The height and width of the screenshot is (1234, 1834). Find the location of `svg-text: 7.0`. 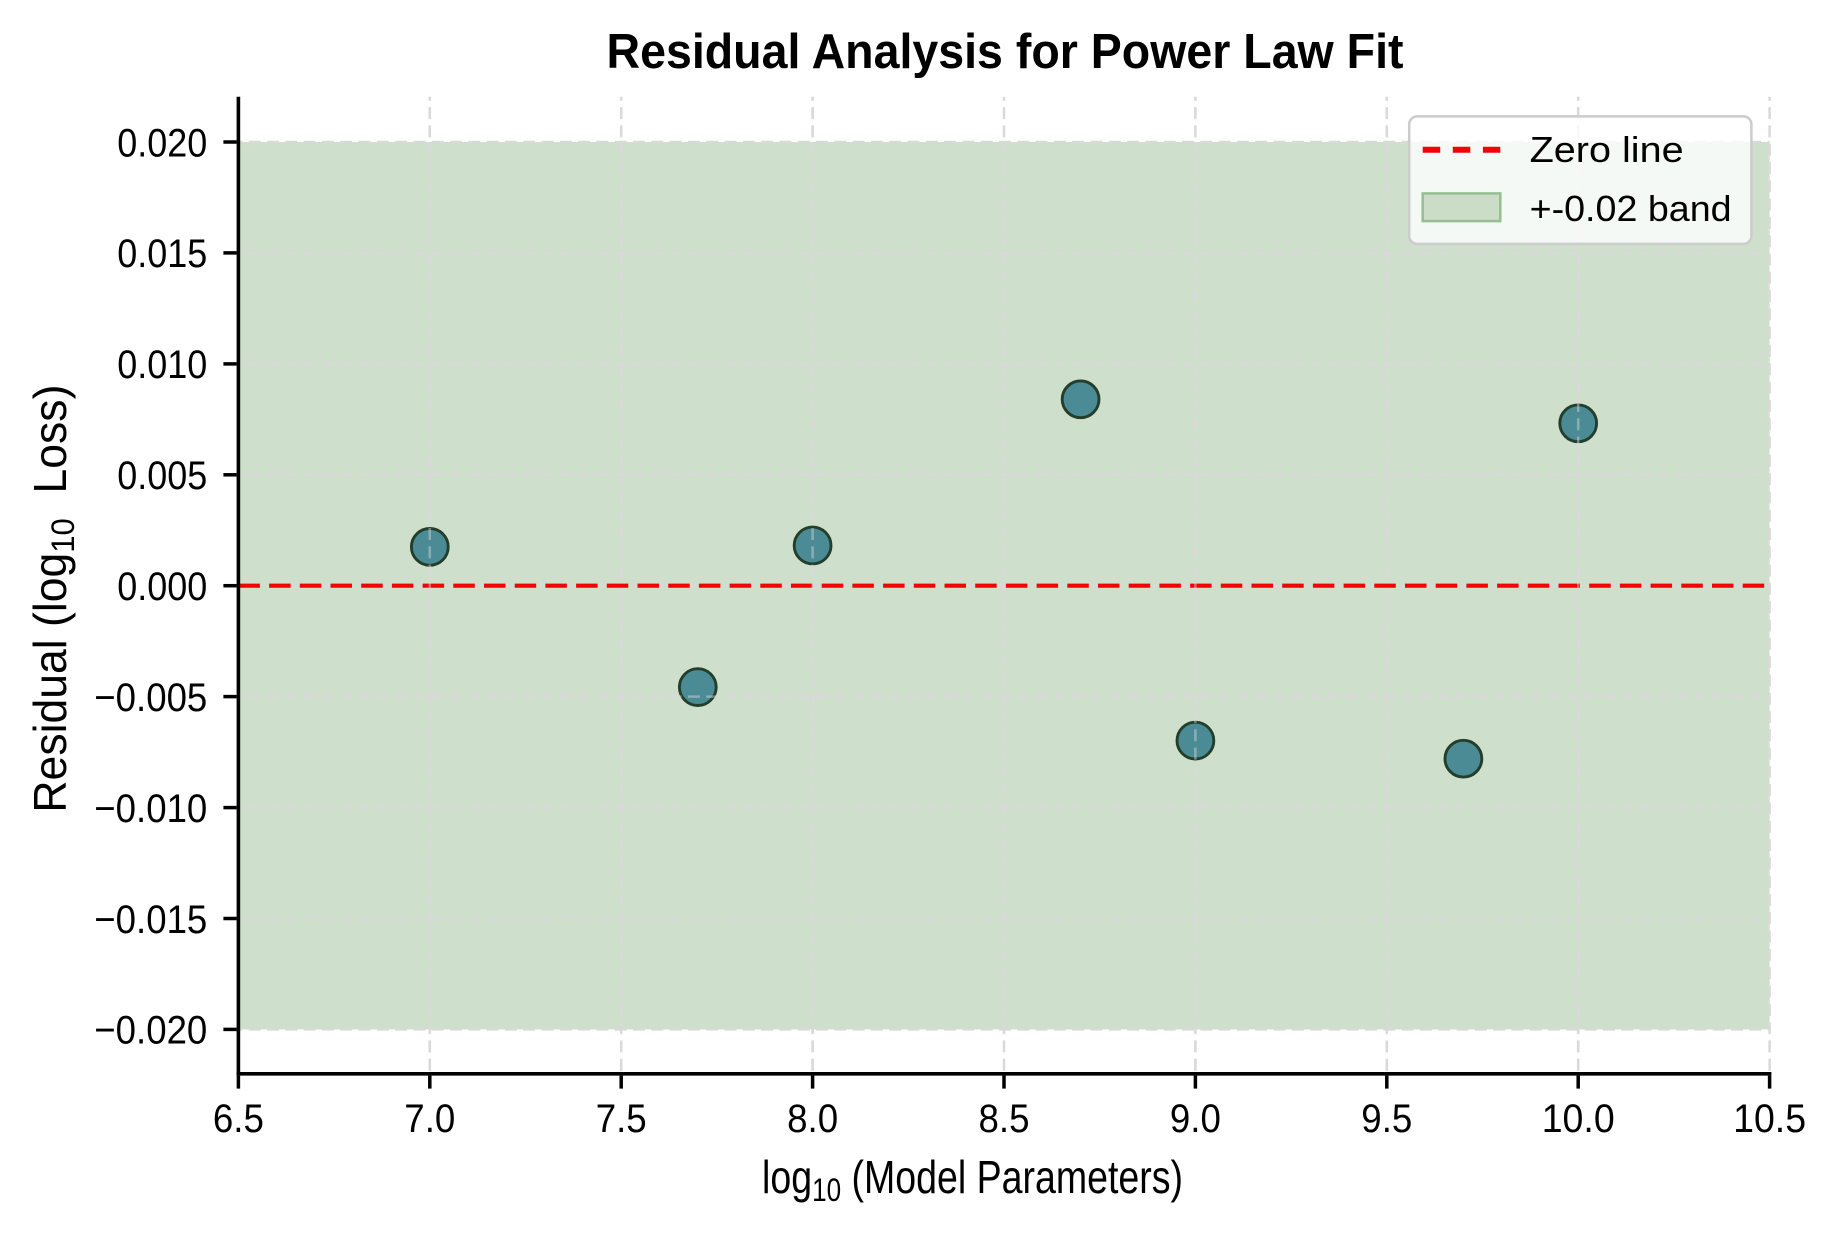

svg-text: 7.0 is located at coordinates (429, 1119).